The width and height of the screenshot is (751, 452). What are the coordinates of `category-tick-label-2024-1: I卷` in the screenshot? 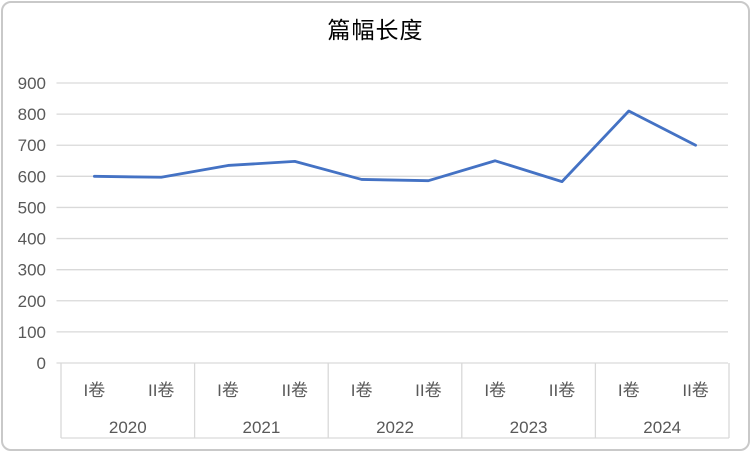 It's located at (629, 390).